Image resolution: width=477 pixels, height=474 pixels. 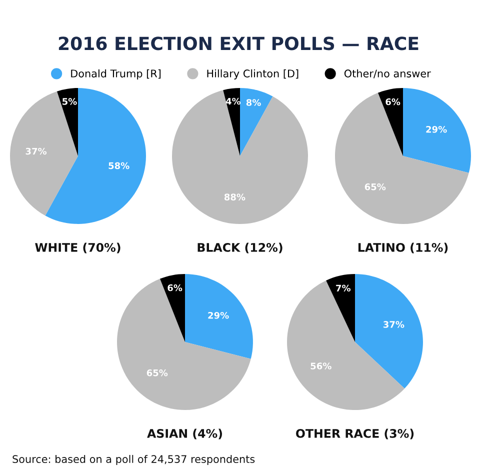 I want to click on data-label: 8%, so click(x=253, y=102).